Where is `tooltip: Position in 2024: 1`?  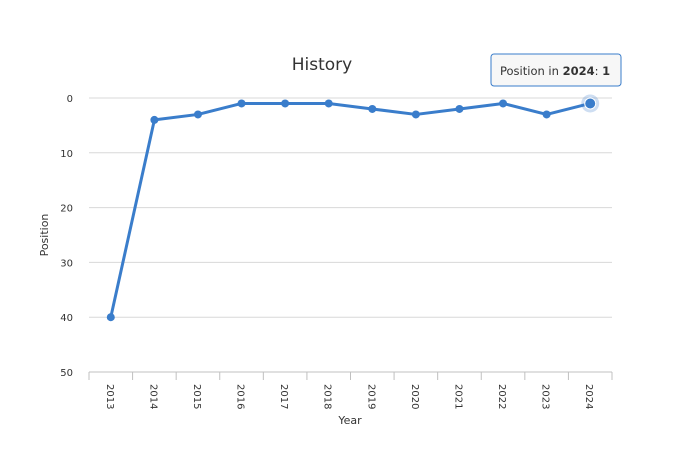 tooltip: Position in 2024: 1 is located at coordinates (556, 70).